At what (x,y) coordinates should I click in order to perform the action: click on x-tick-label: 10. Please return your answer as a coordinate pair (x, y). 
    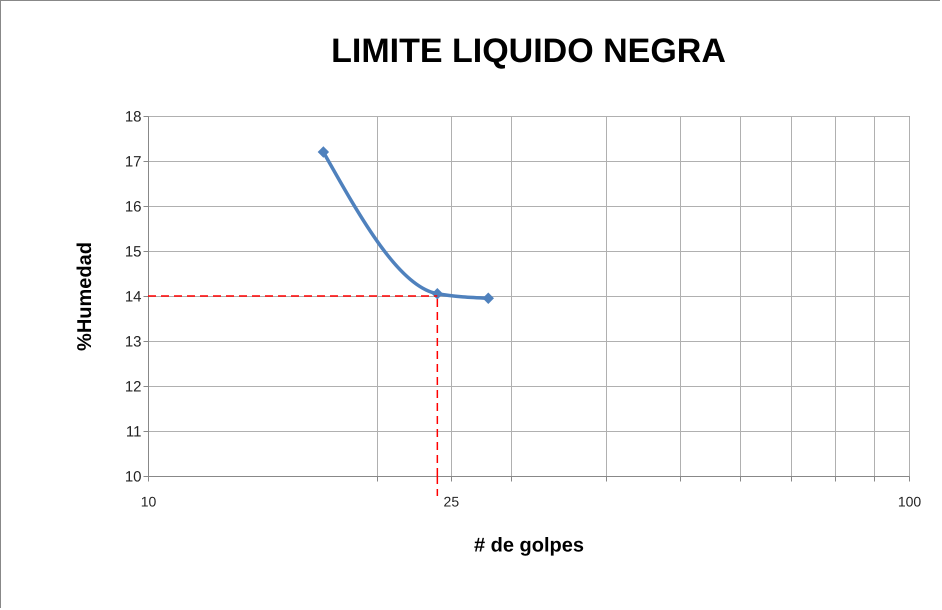
    Looking at the image, I should click on (148, 502).